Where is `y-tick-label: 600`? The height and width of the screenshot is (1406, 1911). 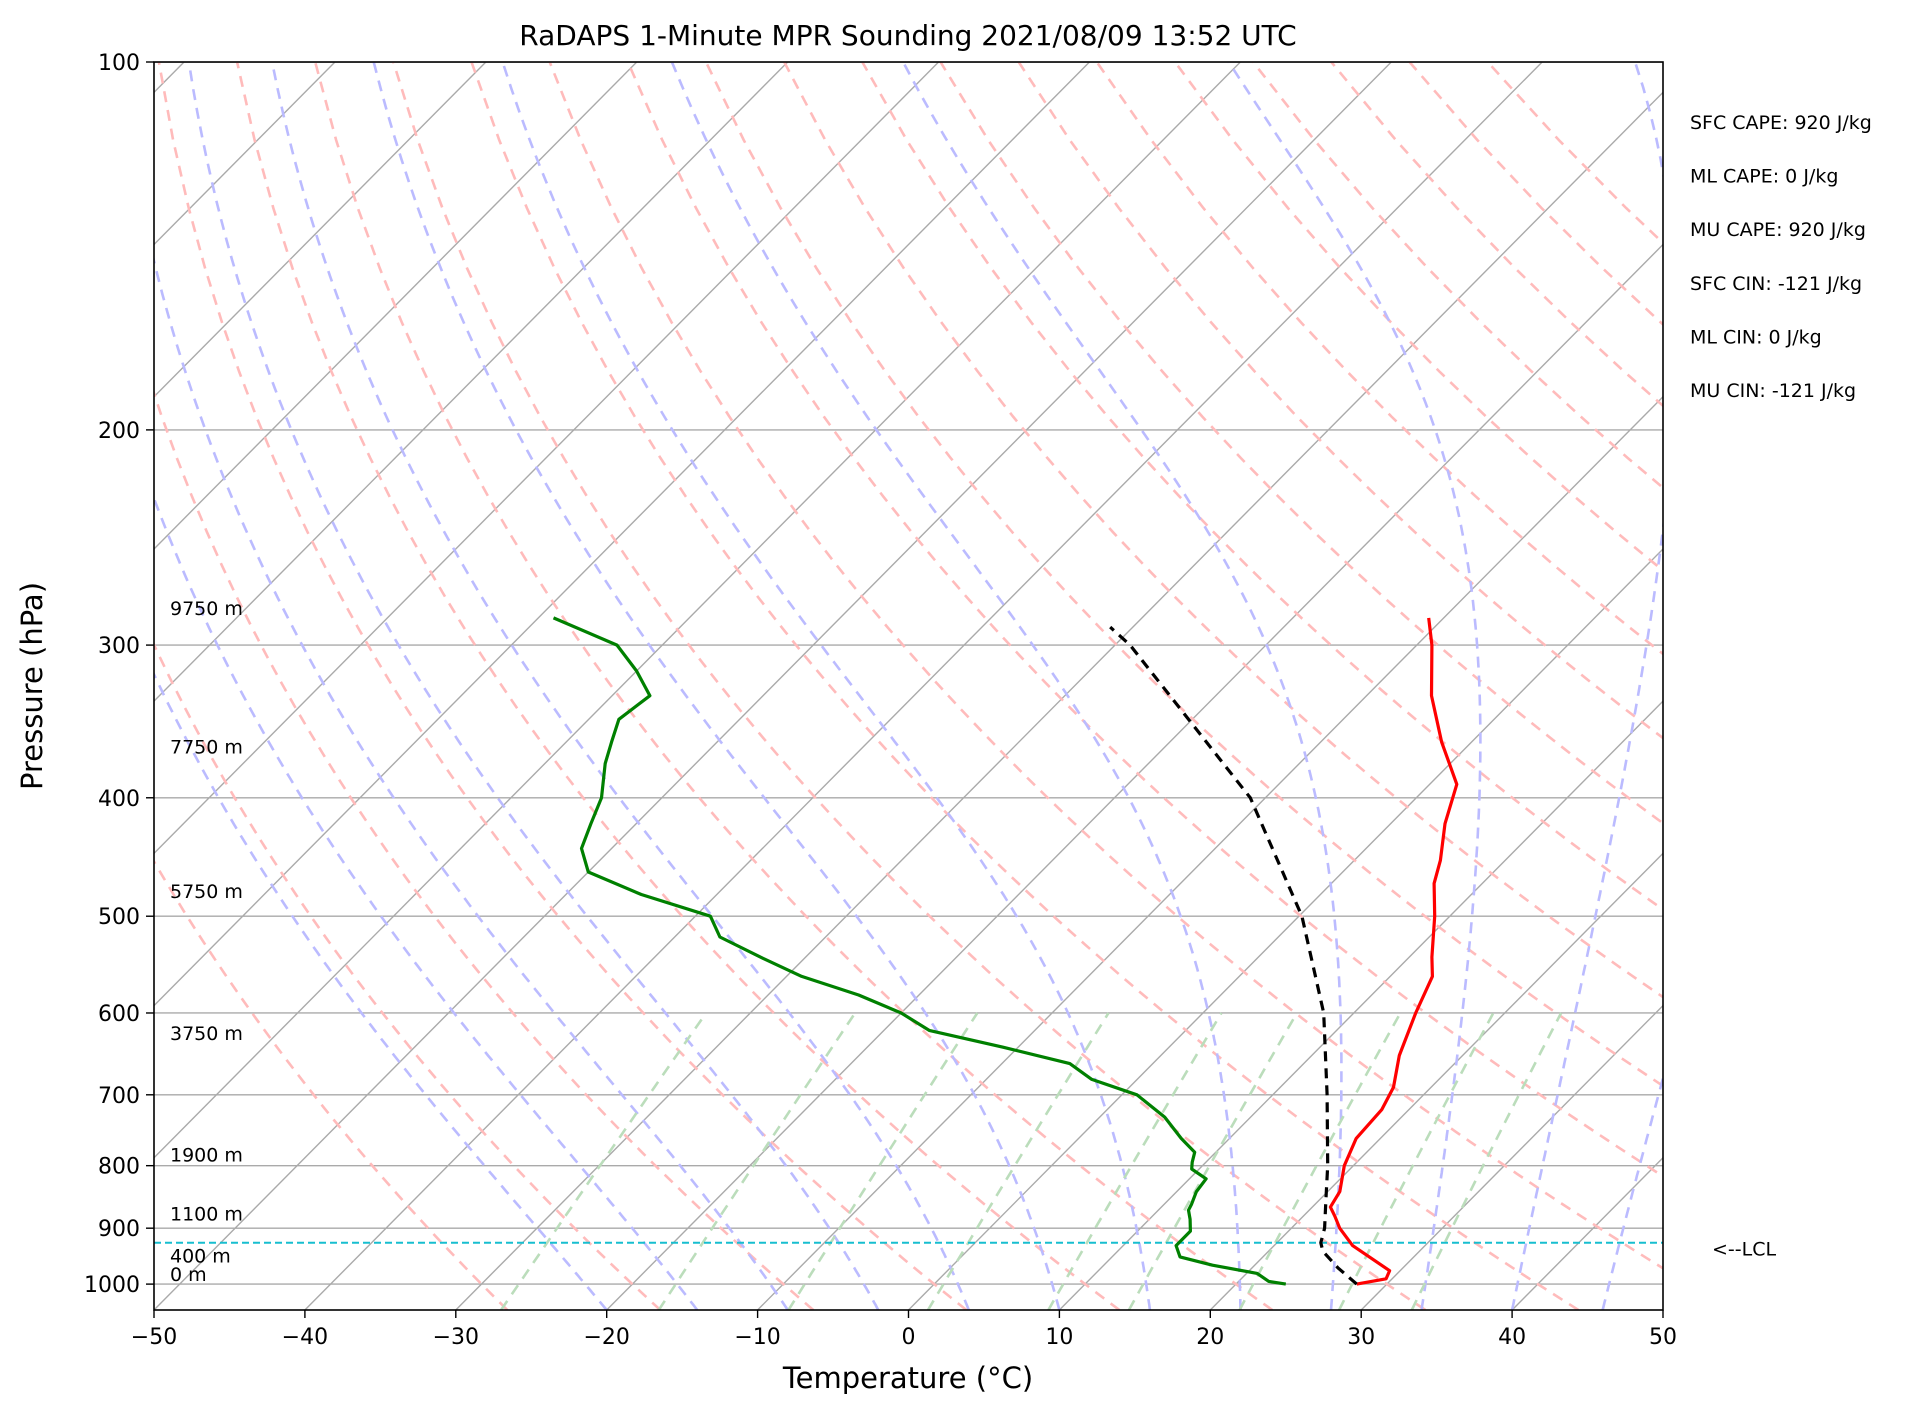 y-tick-label: 600 is located at coordinates (119, 1014).